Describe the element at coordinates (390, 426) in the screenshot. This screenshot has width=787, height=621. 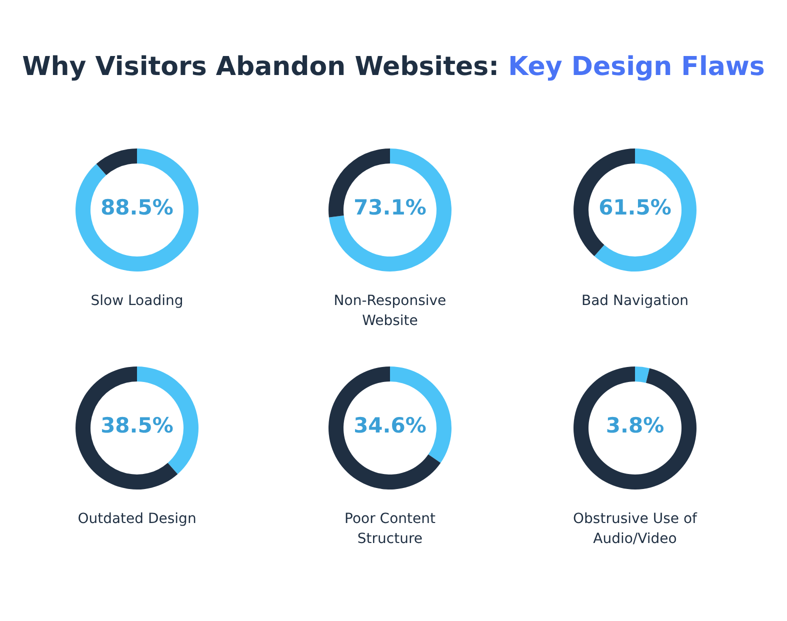
I see `text: 34.6%` at that location.